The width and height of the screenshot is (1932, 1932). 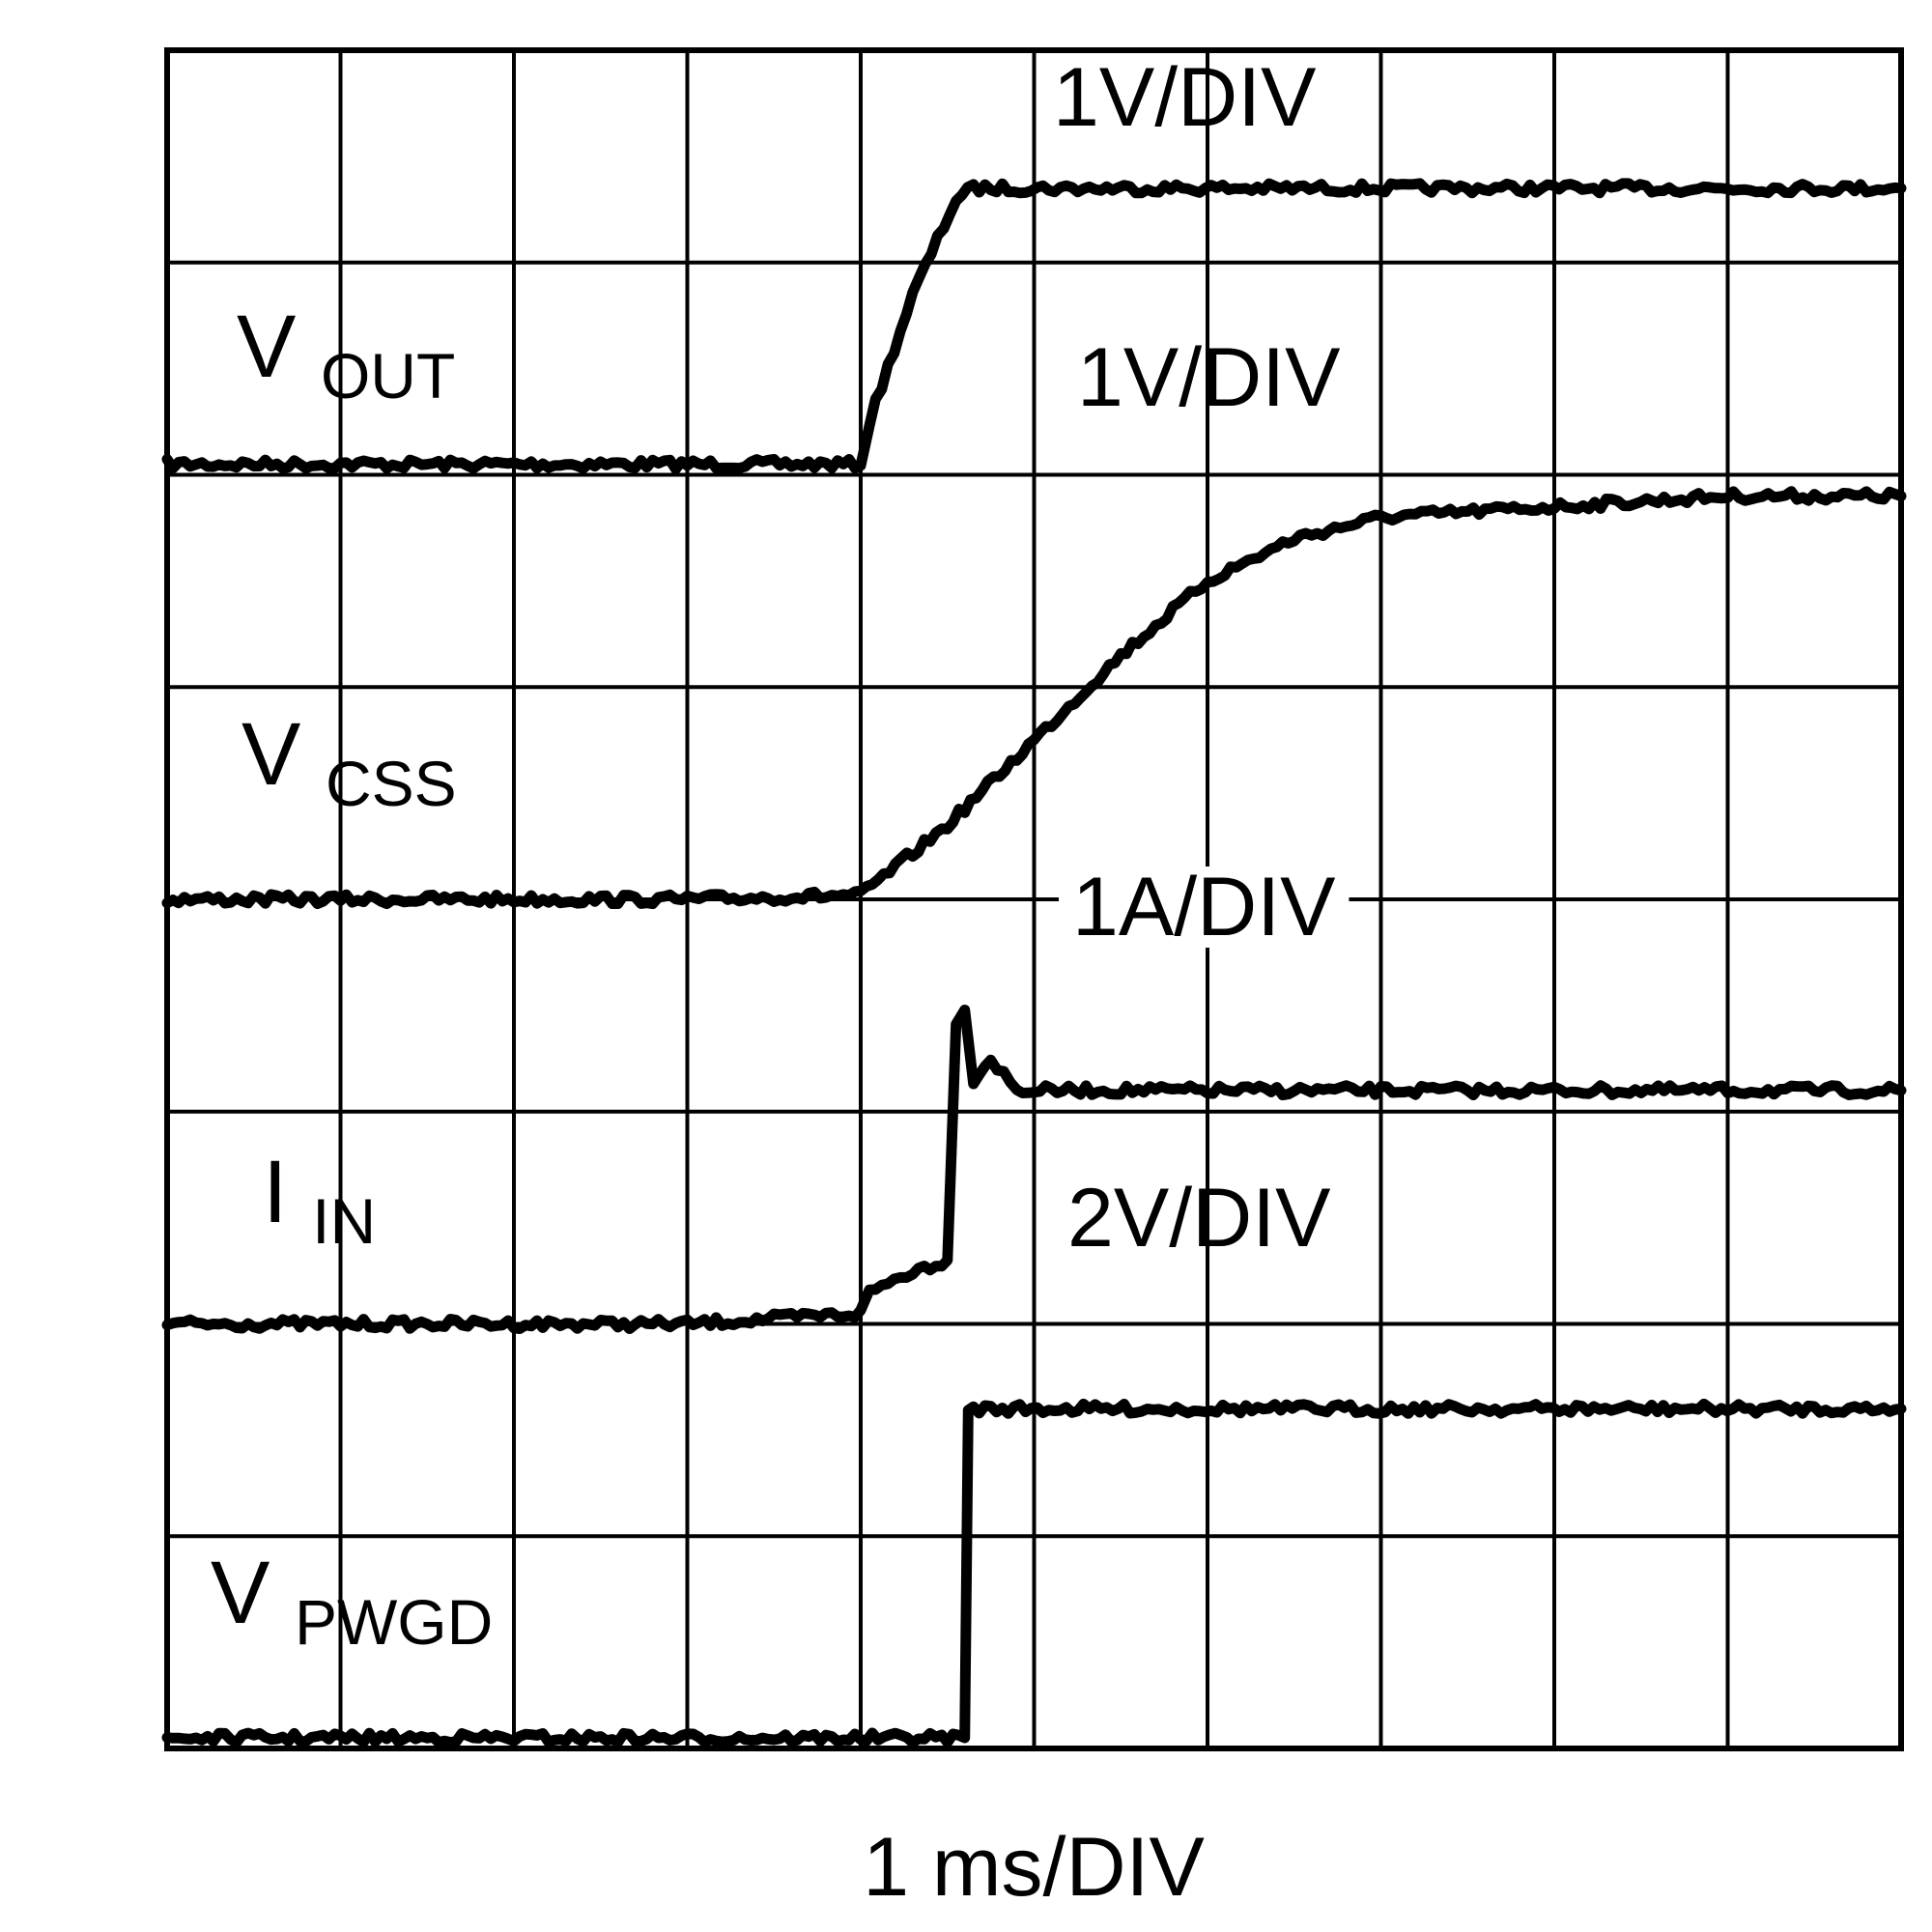 What do you see at coordinates (1208, 377) in the screenshot?
I see `vcss-scale-label: 1V/DIV` at bounding box center [1208, 377].